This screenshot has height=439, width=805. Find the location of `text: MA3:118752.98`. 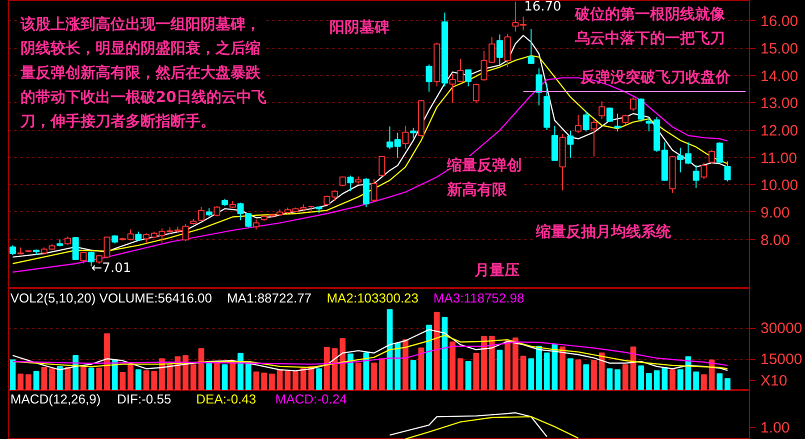

text: MA3:118752.98 is located at coordinates (478, 298).